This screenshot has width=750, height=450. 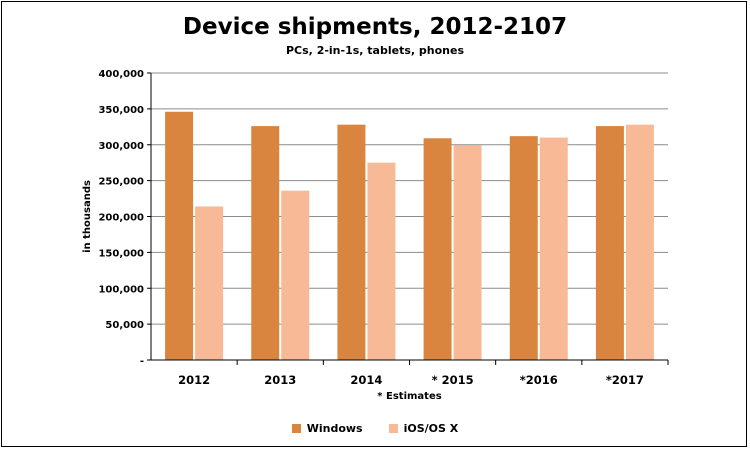 What do you see at coordinates (121, 289) in the screenshot?
I see `y-tick-label: 100,000` at bounding box center [121, 289].